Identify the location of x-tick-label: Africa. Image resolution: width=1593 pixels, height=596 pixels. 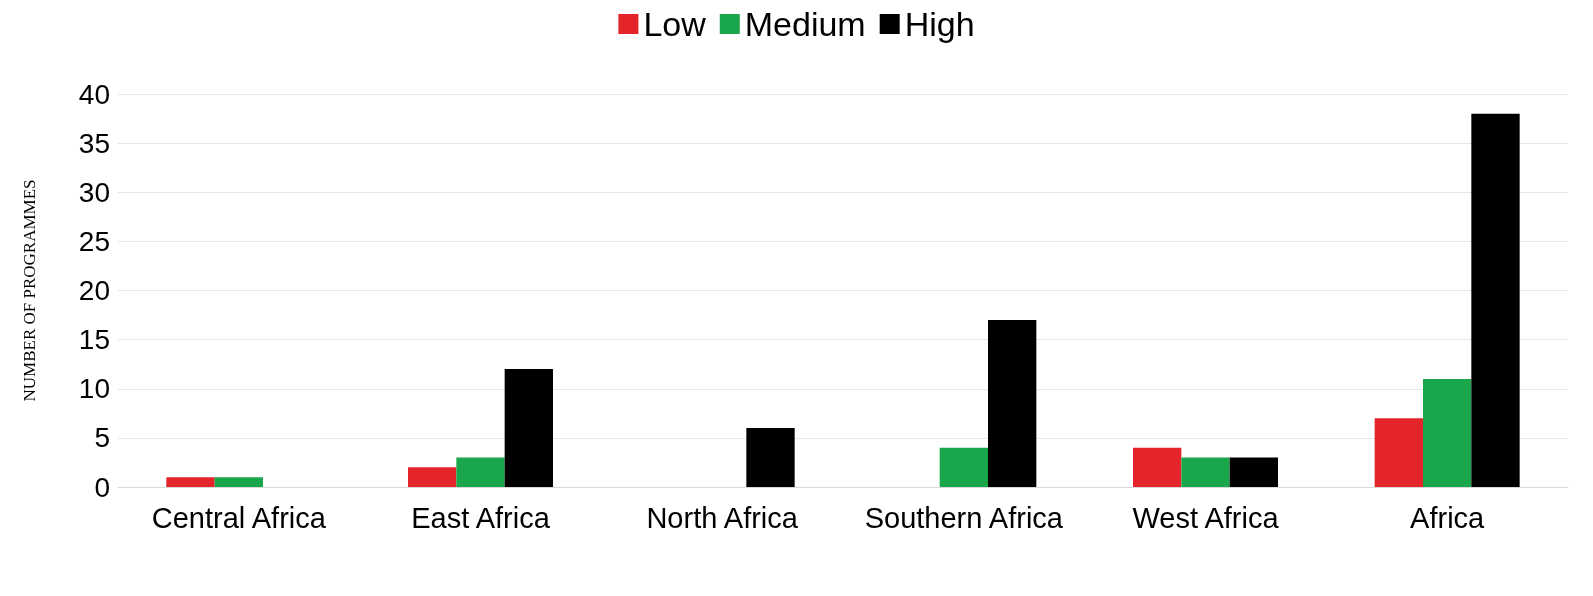
(1448, 517).